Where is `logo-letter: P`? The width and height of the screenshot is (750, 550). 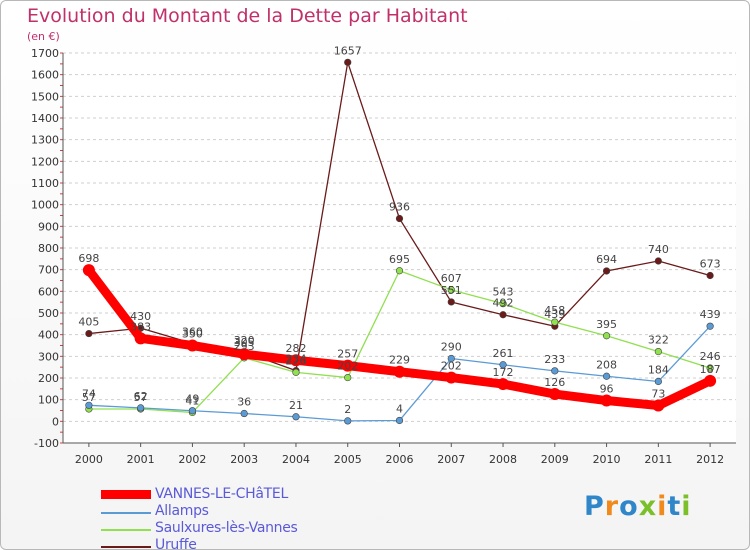
logo-letter: P is located at coordinates (594, 506).